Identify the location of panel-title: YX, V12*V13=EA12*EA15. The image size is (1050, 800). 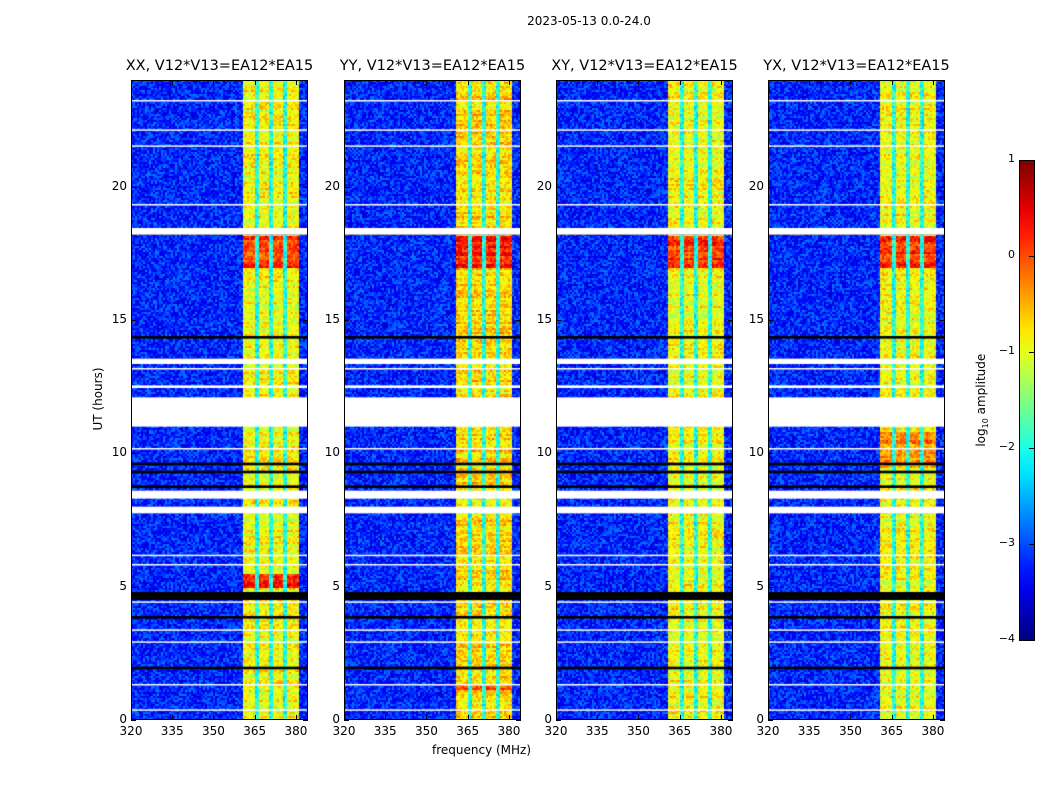
(856, 66).